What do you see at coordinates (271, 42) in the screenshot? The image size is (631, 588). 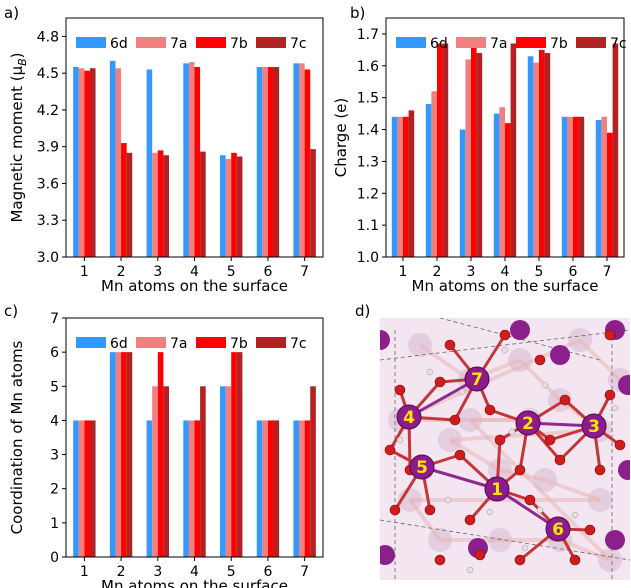 I see `legend-swatch-7c` at bounding box center [271, 42].